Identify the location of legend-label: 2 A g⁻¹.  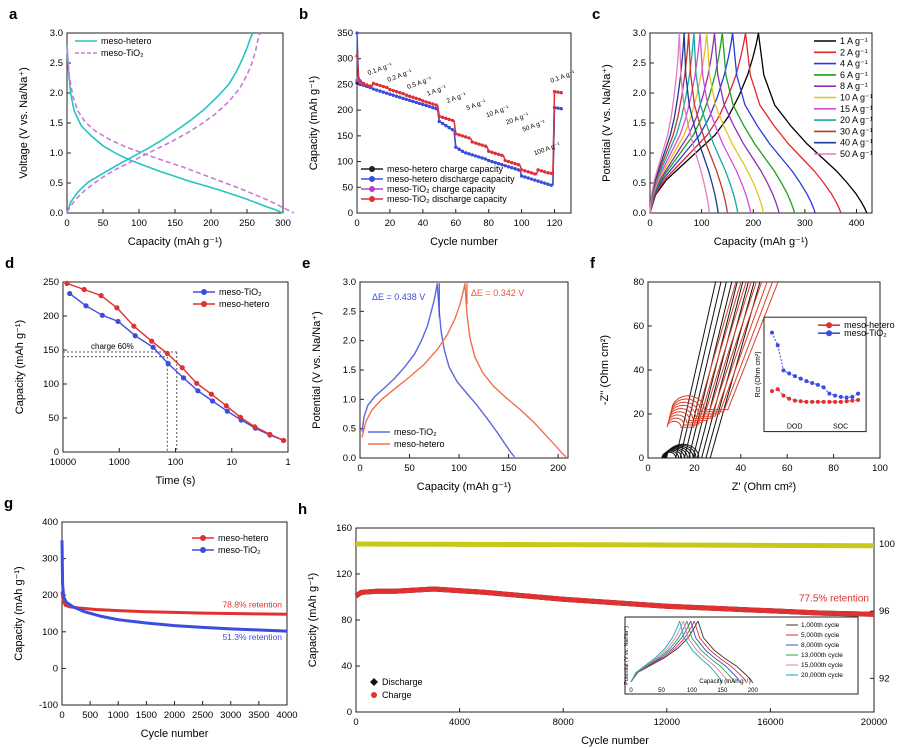
(854, 52).